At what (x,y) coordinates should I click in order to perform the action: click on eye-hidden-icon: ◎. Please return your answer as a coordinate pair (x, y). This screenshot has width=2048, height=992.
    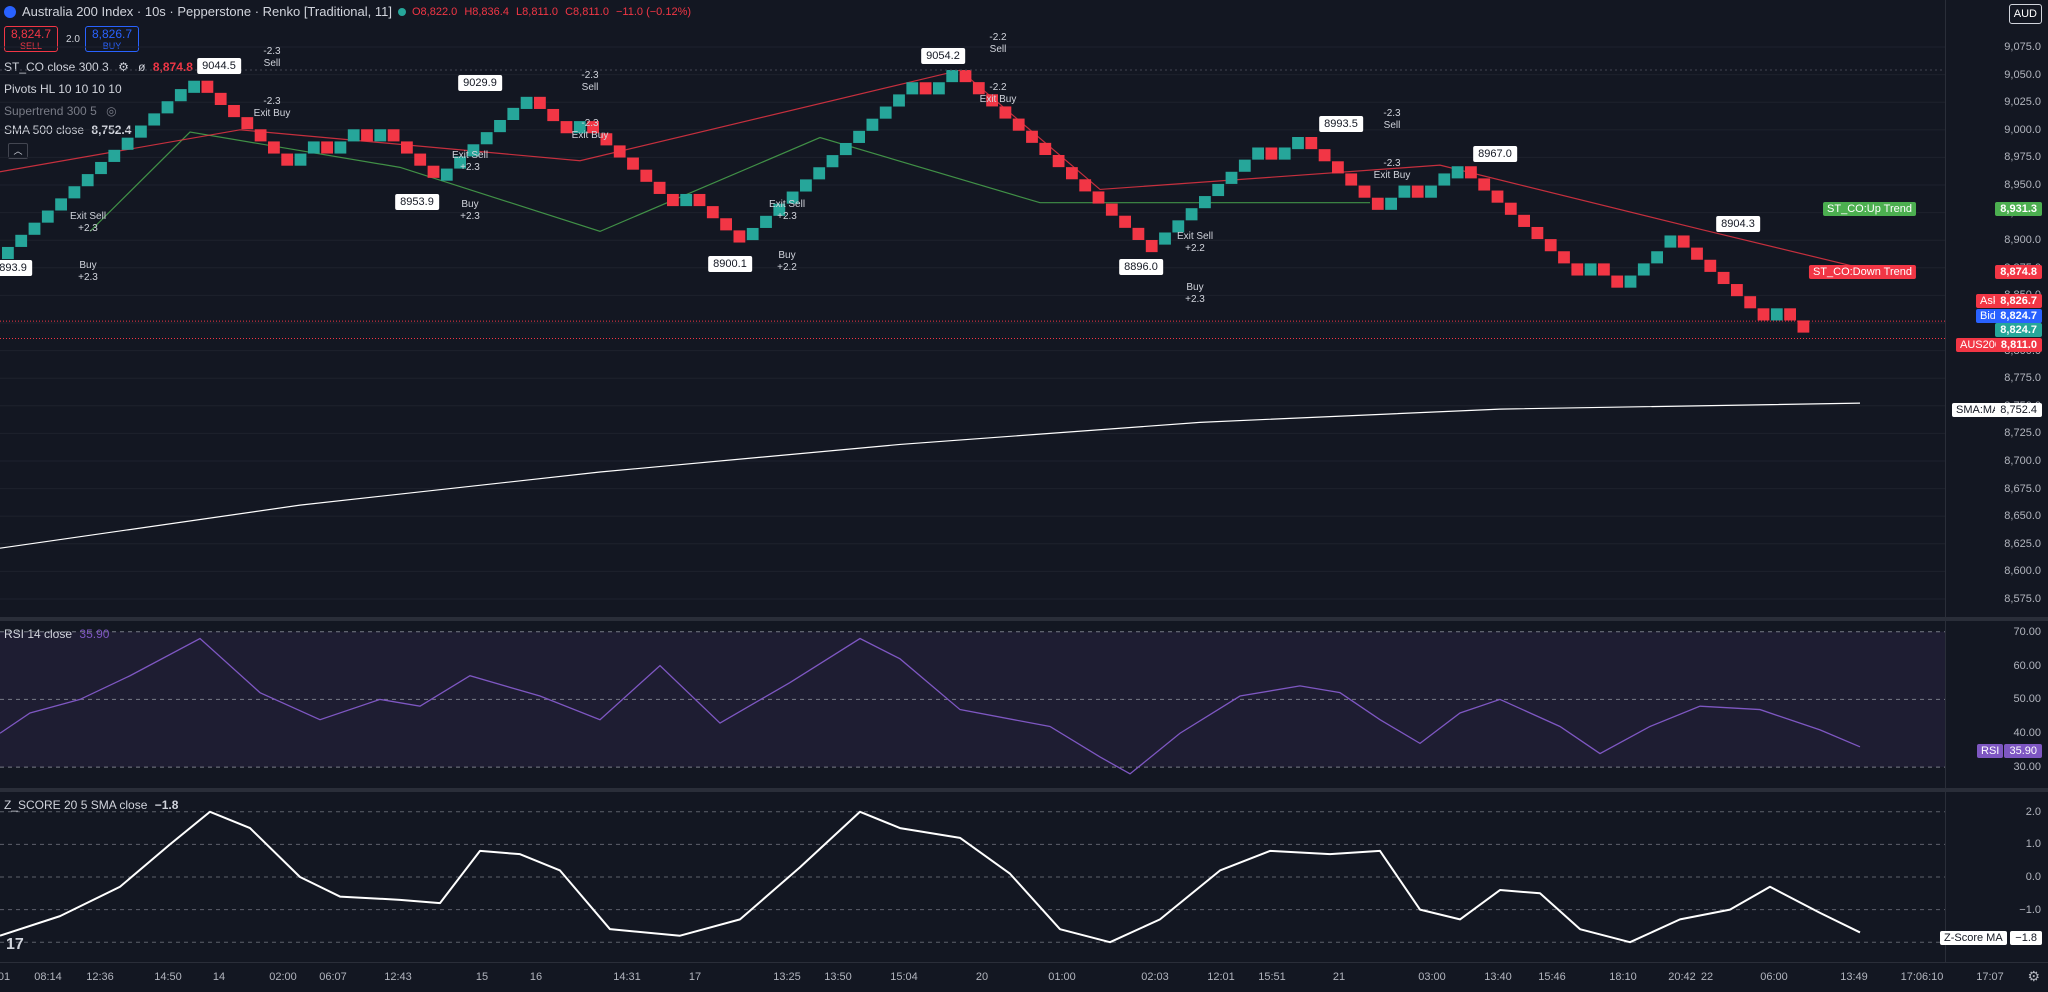
    Looking at the image, I should click on (111, 111).